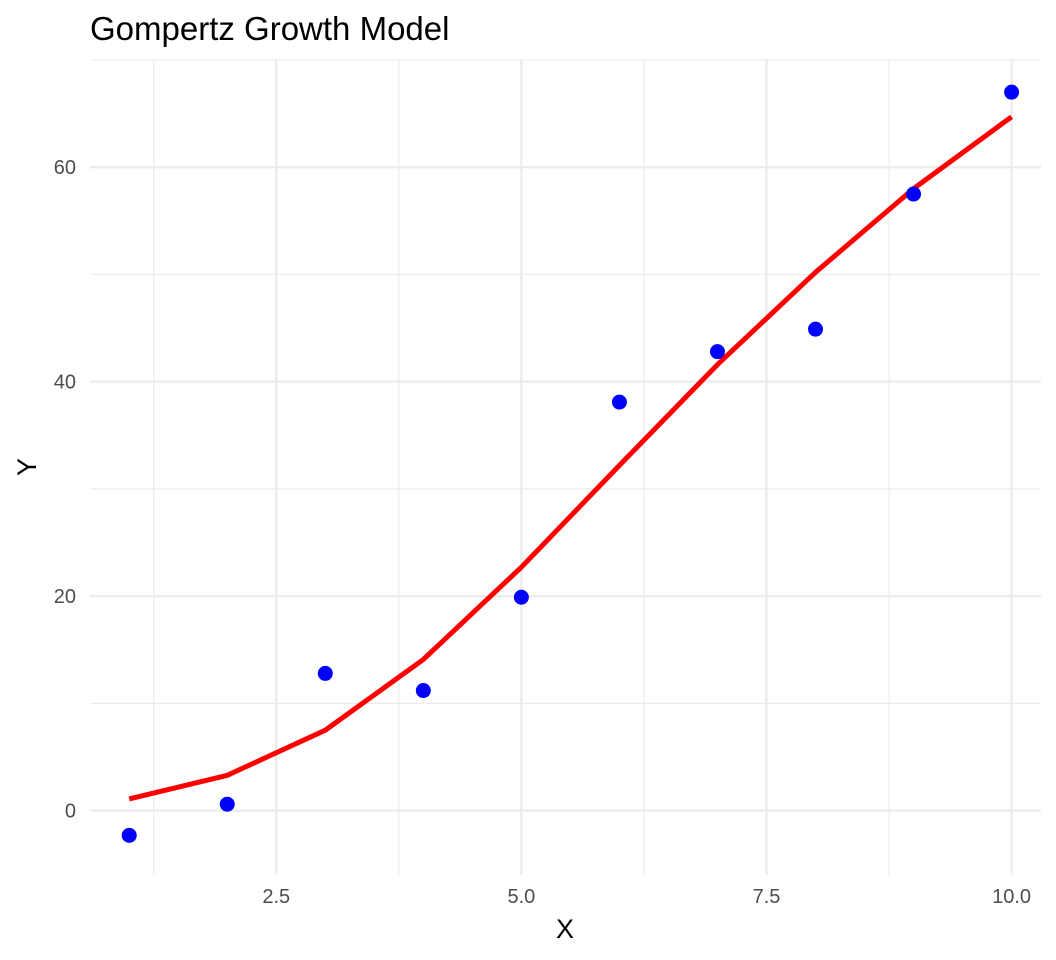  I want to click on y-axis-tick-labels: 0 20 40 60, so click(65, 489).